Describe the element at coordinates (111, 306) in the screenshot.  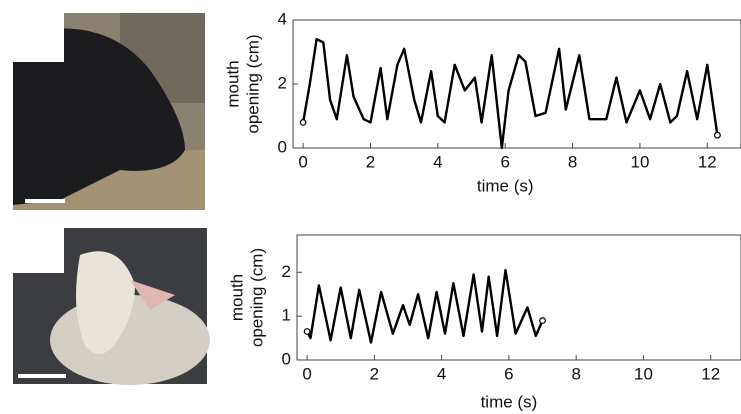
I see `sheep-photo` at that location.